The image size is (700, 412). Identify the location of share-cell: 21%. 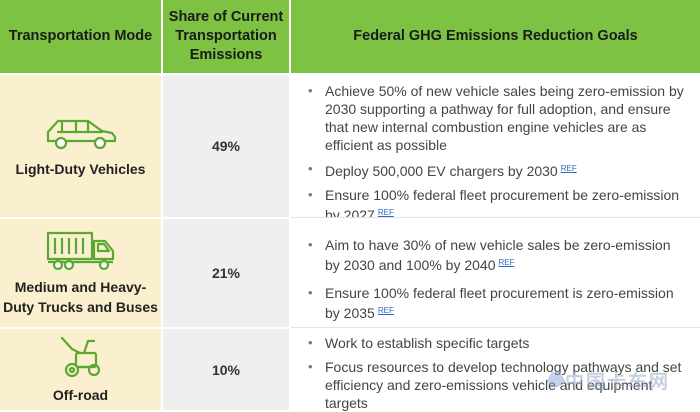
(226, 273).